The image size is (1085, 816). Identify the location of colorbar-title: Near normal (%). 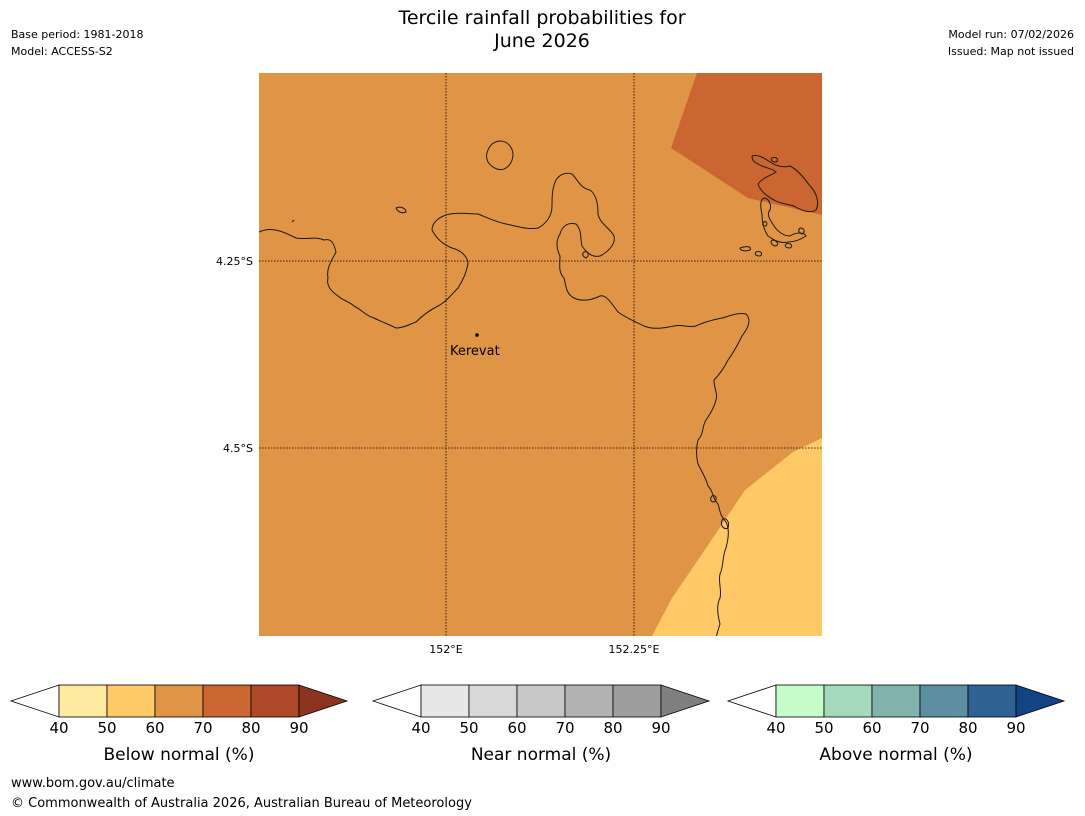
(541, 755).